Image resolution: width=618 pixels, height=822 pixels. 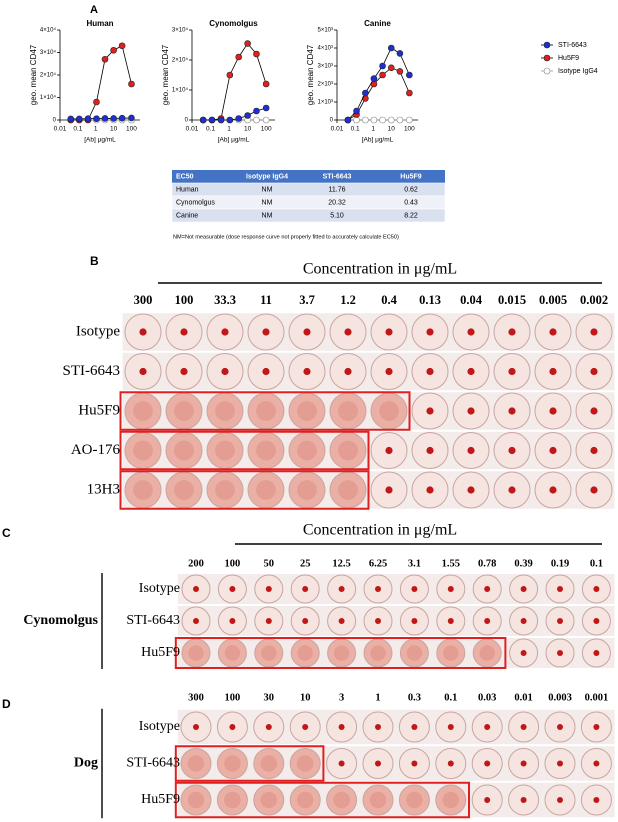 I want to click on concentration: 50, so click(x=269, y=563).